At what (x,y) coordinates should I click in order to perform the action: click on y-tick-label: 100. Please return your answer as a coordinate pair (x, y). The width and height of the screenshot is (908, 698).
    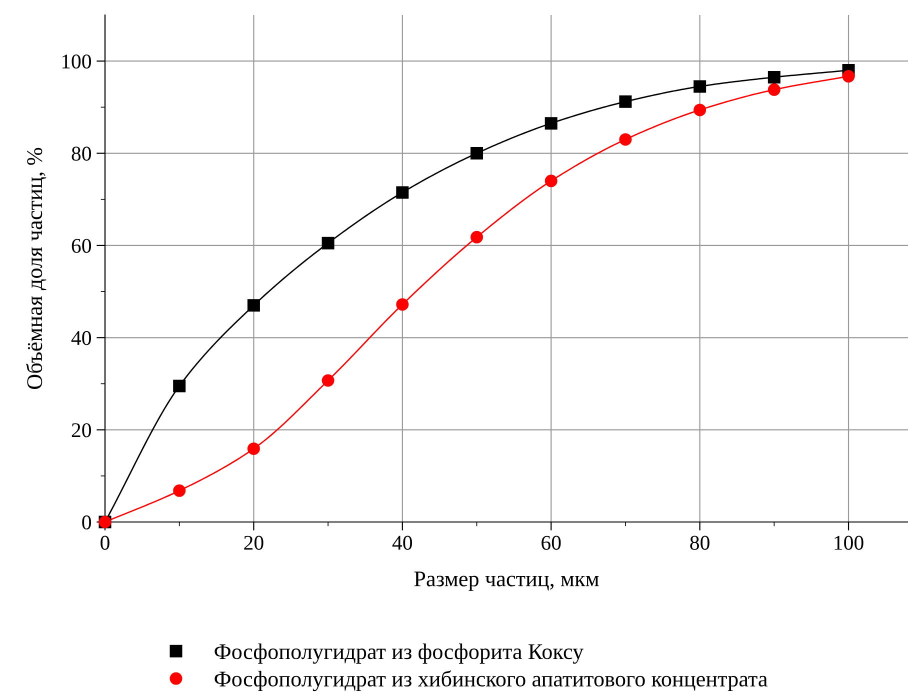
    Looking at the image, I should click on (77, 61).